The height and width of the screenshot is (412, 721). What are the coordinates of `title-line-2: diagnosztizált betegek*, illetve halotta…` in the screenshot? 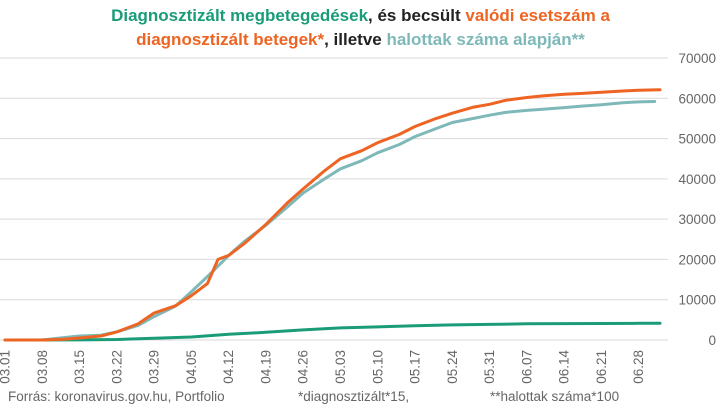 It's located at (360, 40).